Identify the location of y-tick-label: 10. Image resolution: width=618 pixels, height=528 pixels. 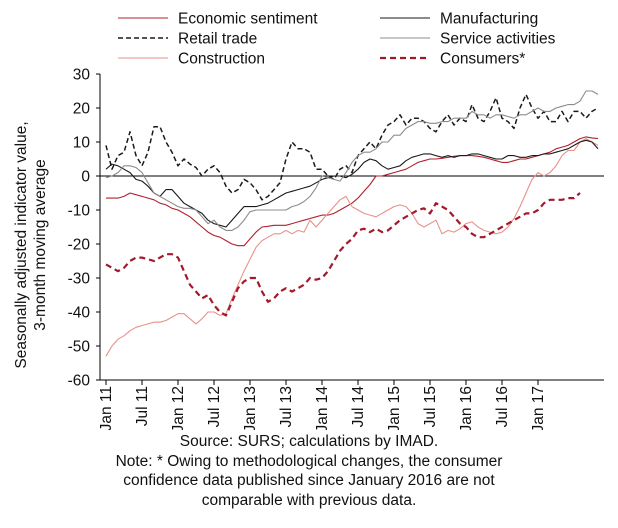
(82, 143).